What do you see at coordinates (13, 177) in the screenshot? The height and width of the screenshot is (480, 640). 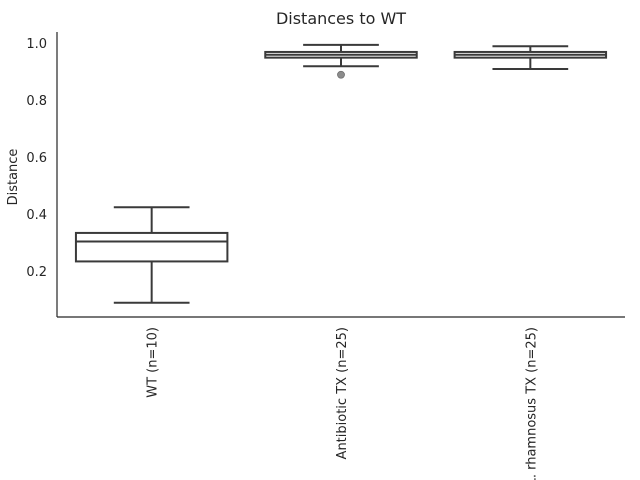 I see `y-axis-label: Distance` at bounding box center [13, 177].